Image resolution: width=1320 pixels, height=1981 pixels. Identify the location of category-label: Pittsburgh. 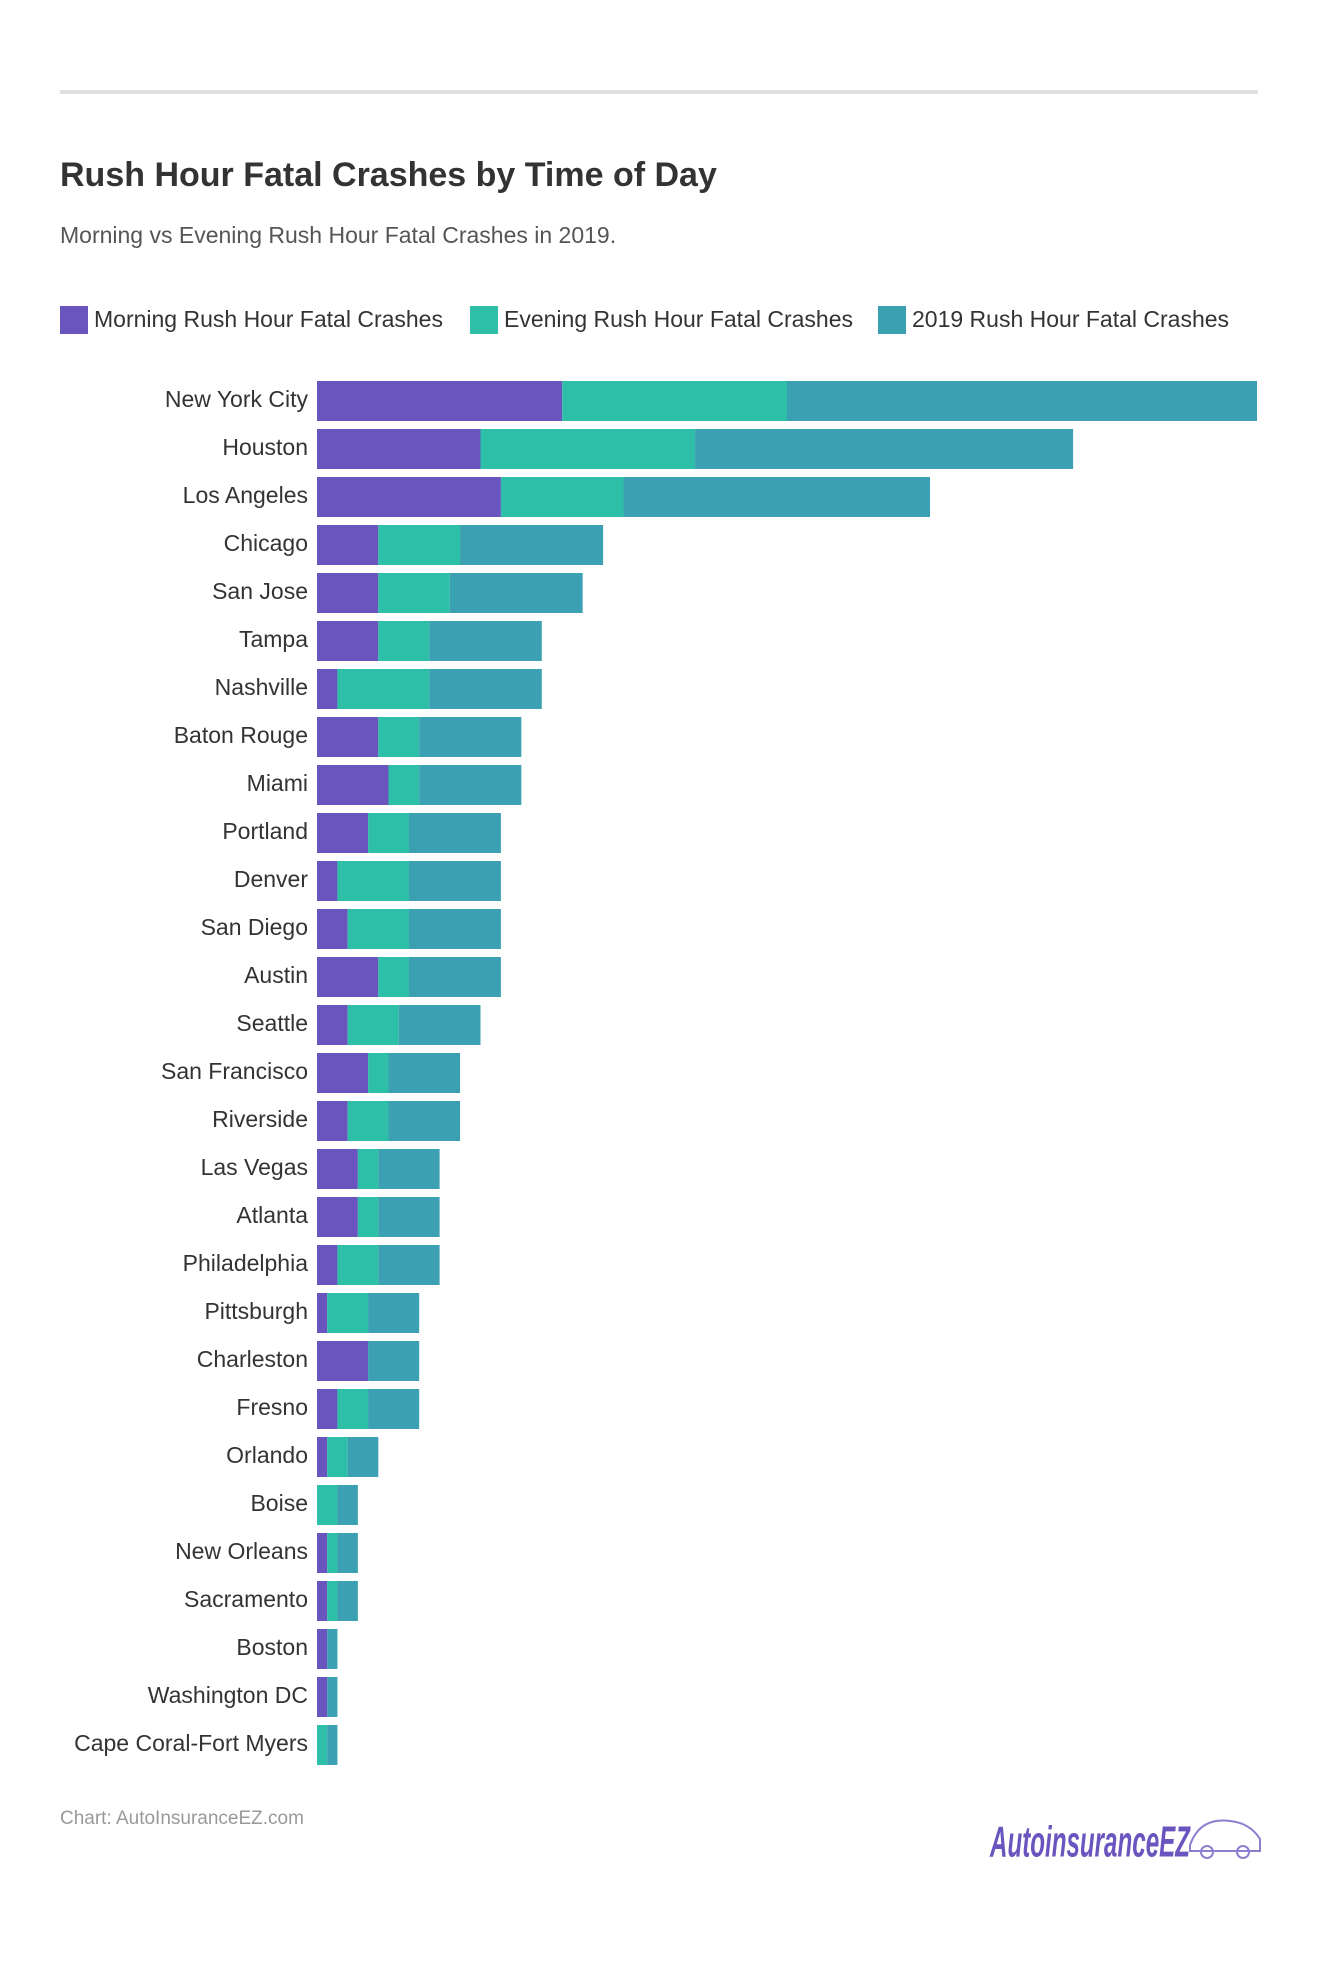
(256, 1311).